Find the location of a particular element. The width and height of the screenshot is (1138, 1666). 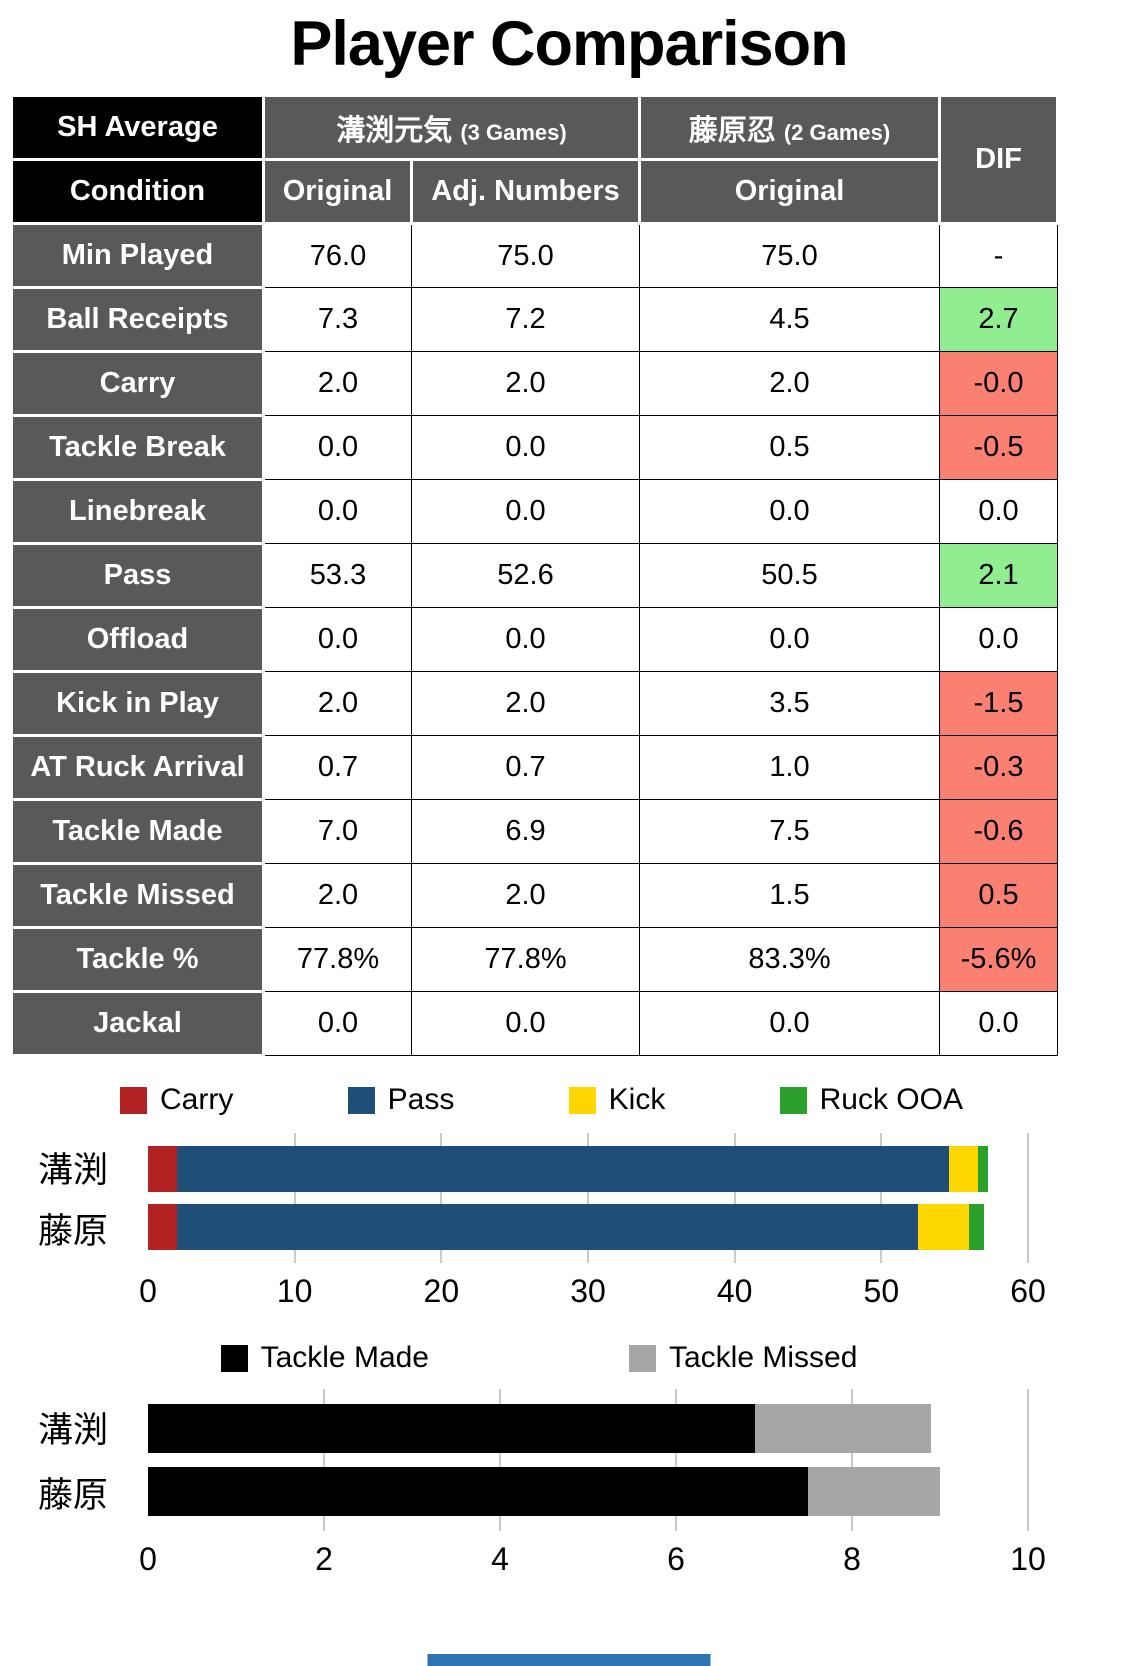

row-label: Min Played is located at coordinates (137, 255).